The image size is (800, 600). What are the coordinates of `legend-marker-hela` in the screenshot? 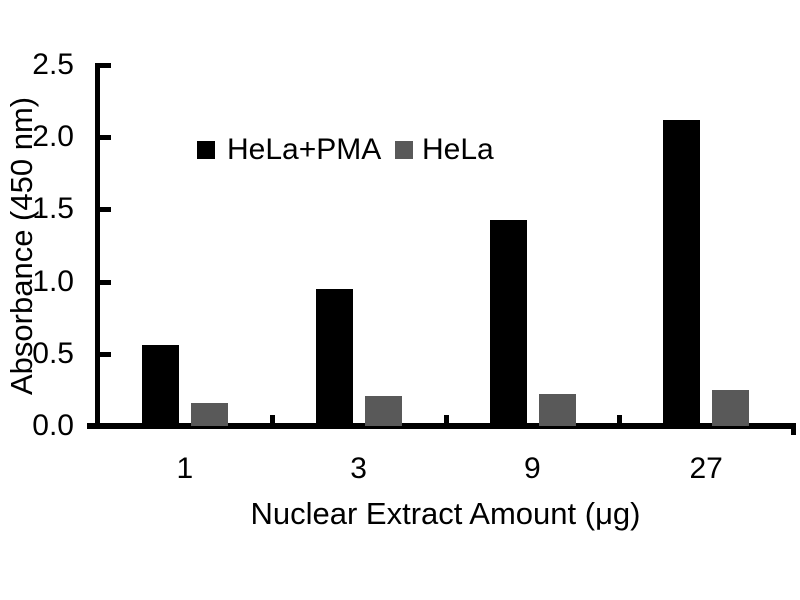 It's located at (404, 150).